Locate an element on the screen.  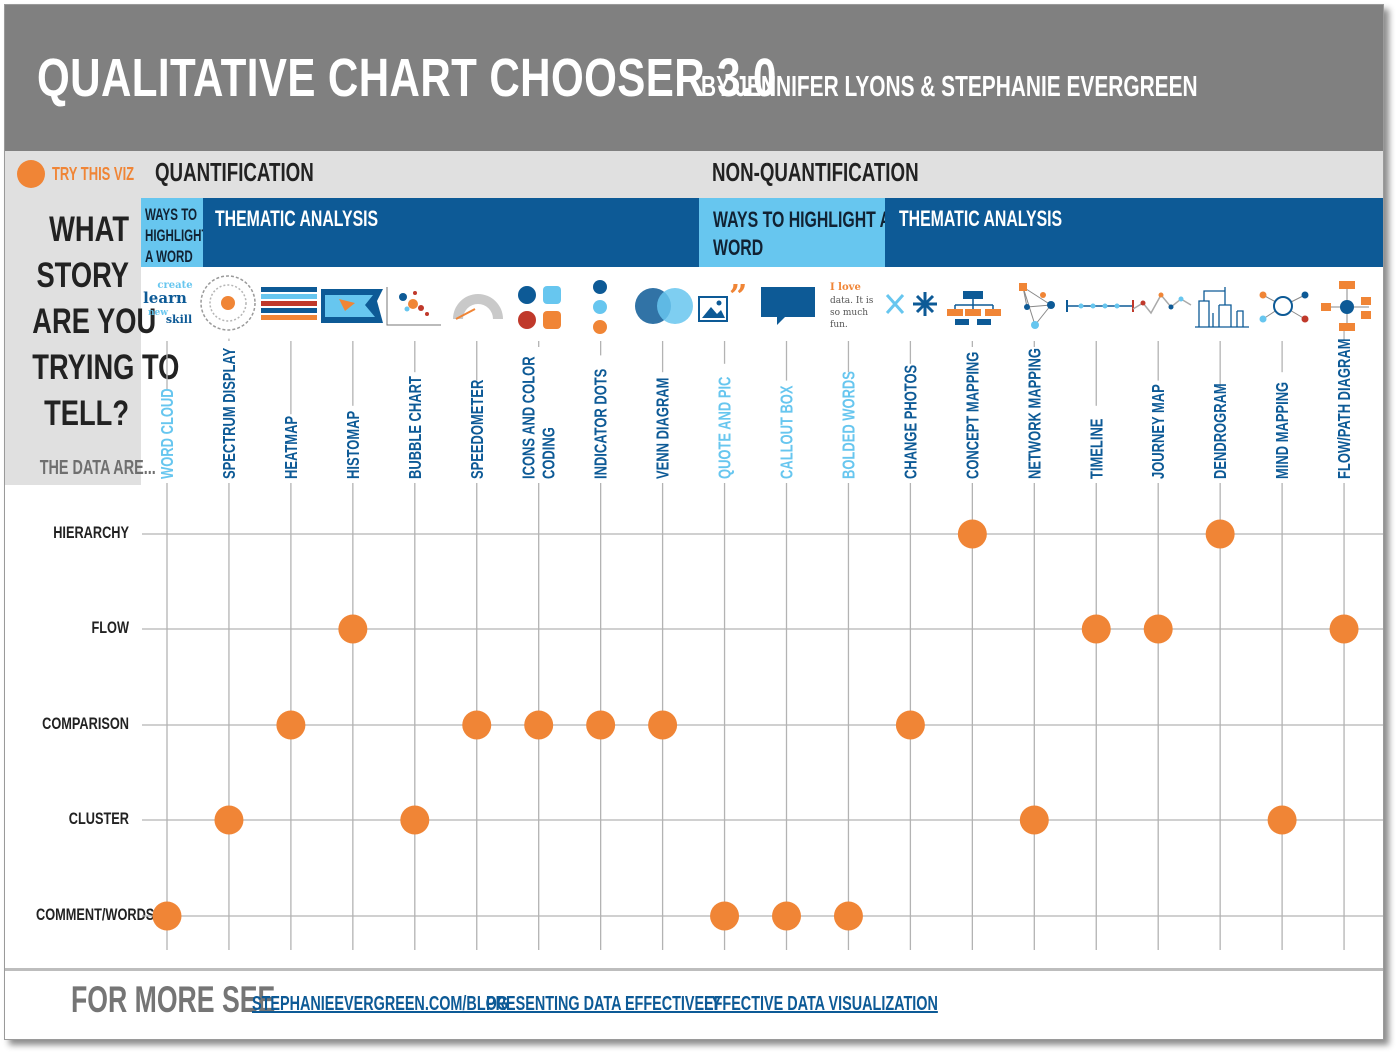
band-q-highlight: WAYS TO HIGHLIGHT A WORD is located at coordinates (175, 232).